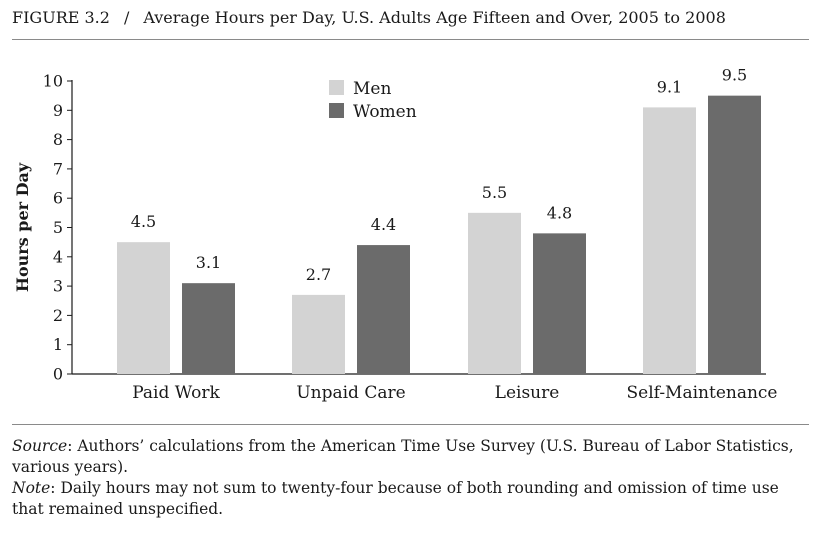 The image size is (821, 535). What do you see at coordinates (61, 17) in the screenshot?
I see `figure-label: FIGURE 3.2` at bounding box center [61, 17].